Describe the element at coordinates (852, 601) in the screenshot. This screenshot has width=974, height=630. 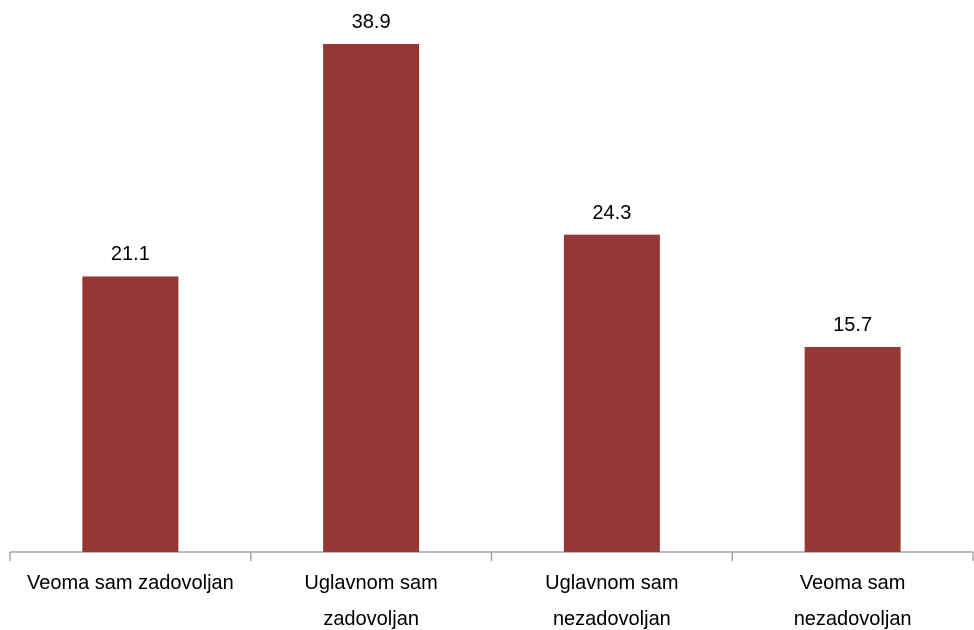
I see `x-tick-label: Veoma sam nezadovoljan` at that location.